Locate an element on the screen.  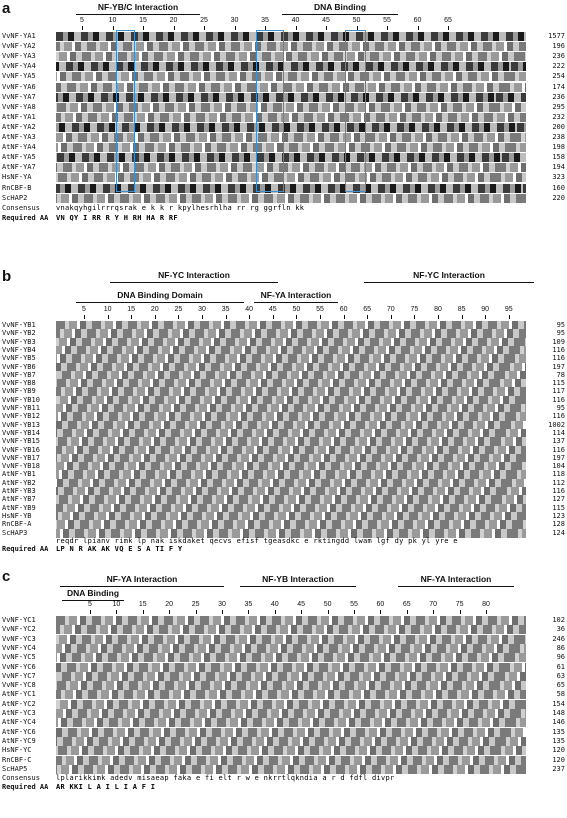
highlight-box is located at coordinates (125, 111).